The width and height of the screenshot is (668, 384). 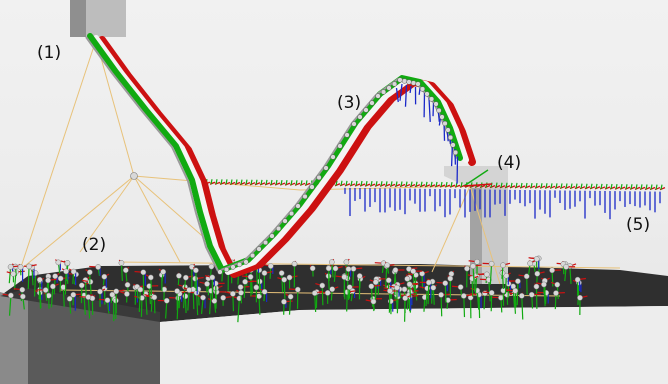 What do you see at coordinates (58, 155) in the screenshot?
I see `constraint-line` at bounding box center [58, 155].